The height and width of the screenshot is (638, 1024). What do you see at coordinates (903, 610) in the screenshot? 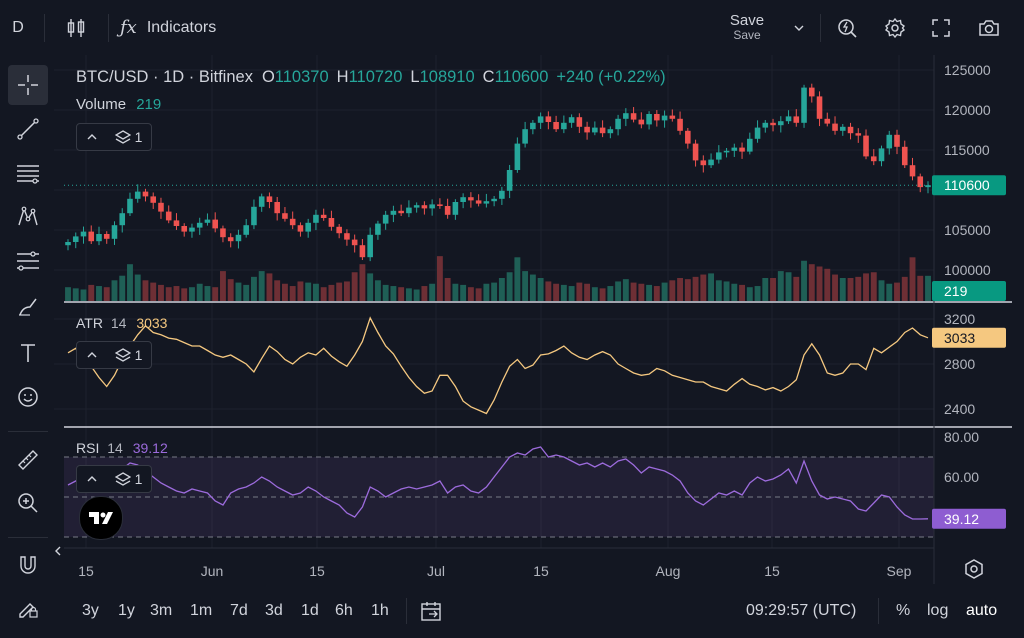
I see `percent-toggle: %` at bounding box center [903, 610].